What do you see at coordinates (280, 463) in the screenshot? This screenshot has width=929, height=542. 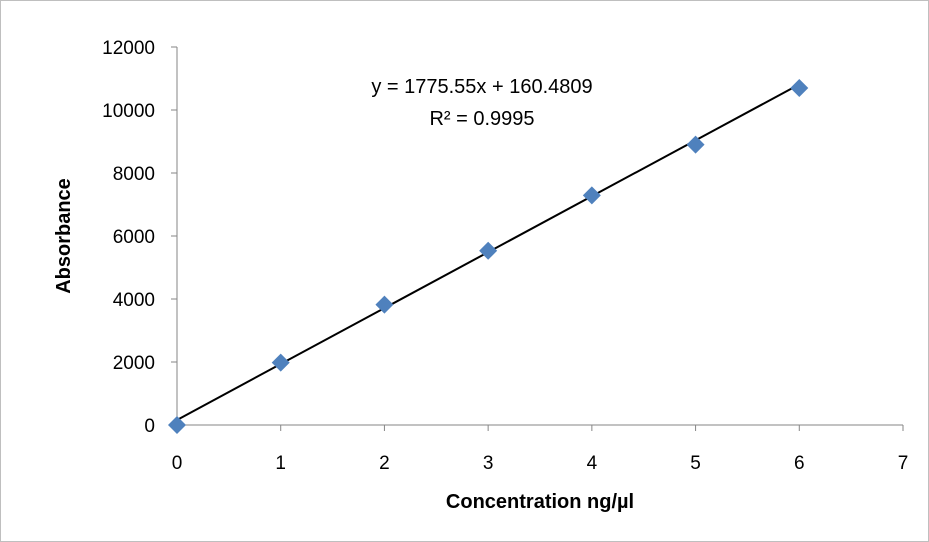 I see `x-tick-label: 1` at bounding box center [280, 463].